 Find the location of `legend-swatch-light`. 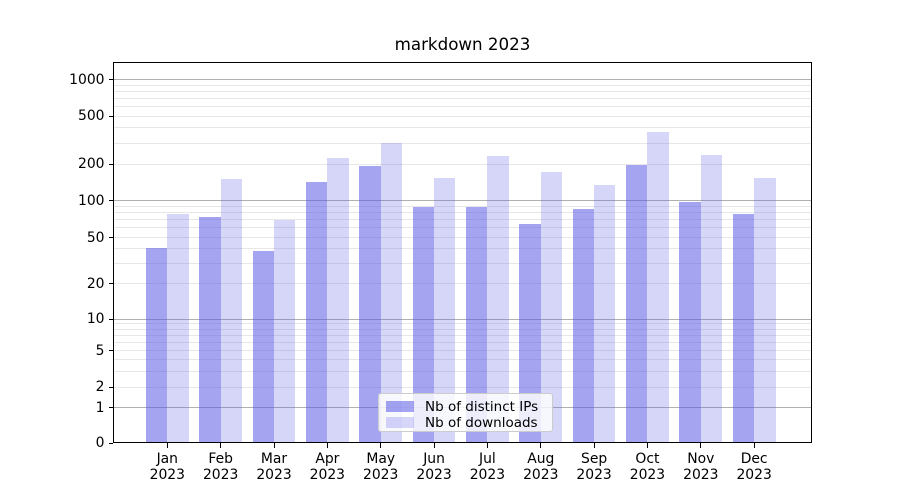

legend-swatch-light is located at coordinates (400, 422).